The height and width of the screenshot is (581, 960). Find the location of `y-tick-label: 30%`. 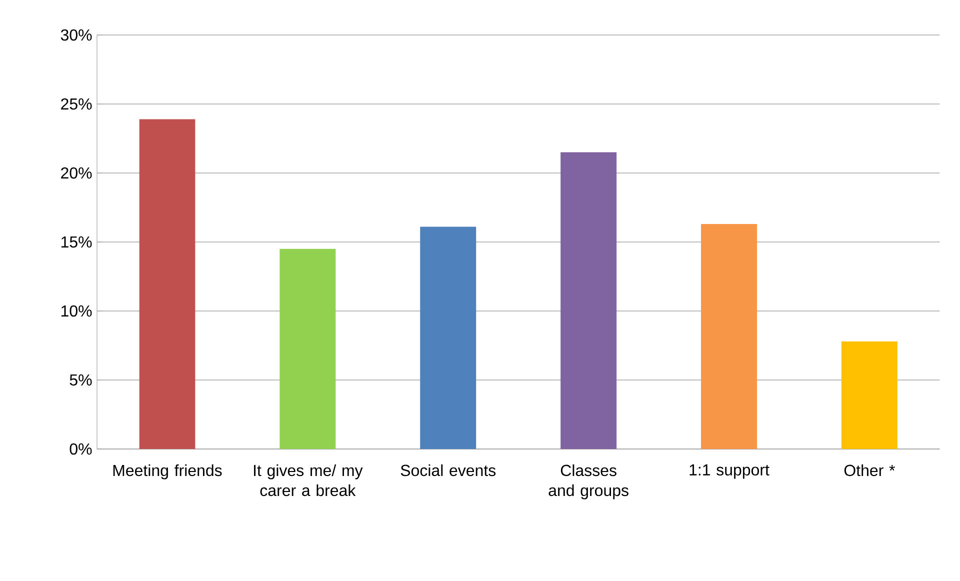

y-tick-label: 30% is located at coordinates (76, 35).